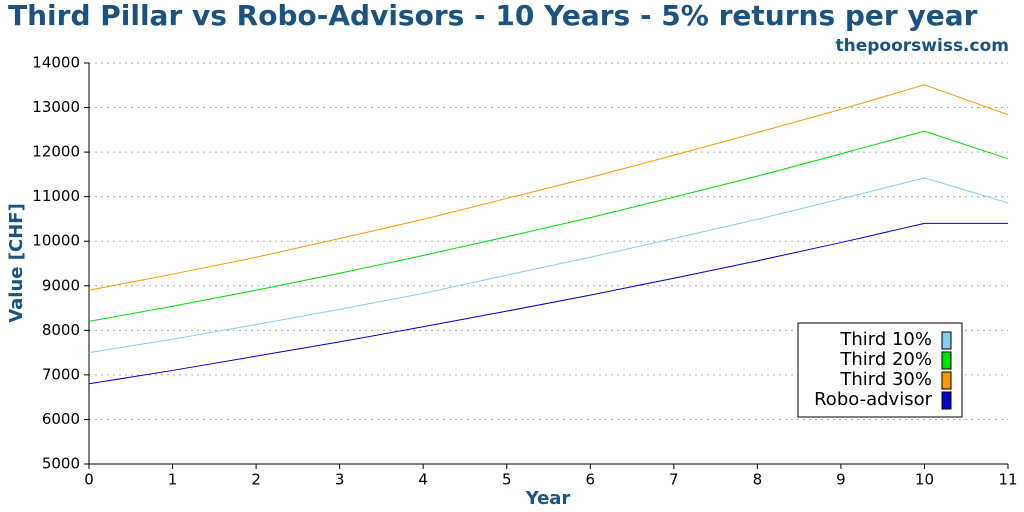 The height and width of the screenshot is (512, 1024). Describe the element at coordinates (340, 480) in the screenshot. I see `x-tick-label: 3` at that location.